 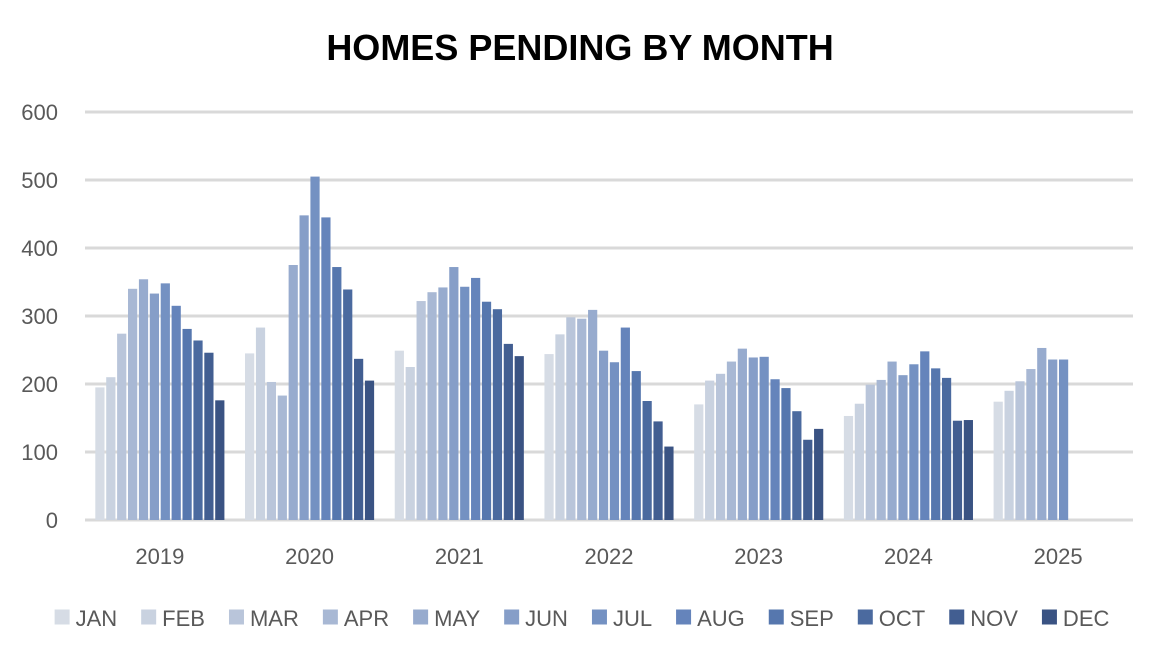 I want to click on x-tick-label: 2022, so click(x=609, y=556).